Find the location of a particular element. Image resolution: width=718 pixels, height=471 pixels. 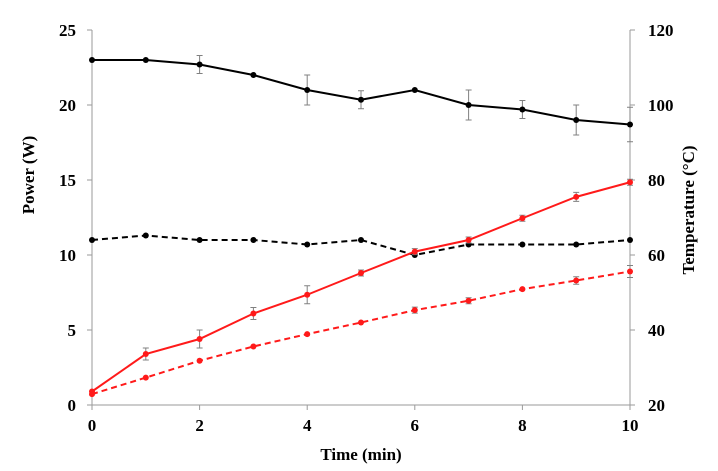

x-tick-label: 6 is located at coordinates (415, 425).